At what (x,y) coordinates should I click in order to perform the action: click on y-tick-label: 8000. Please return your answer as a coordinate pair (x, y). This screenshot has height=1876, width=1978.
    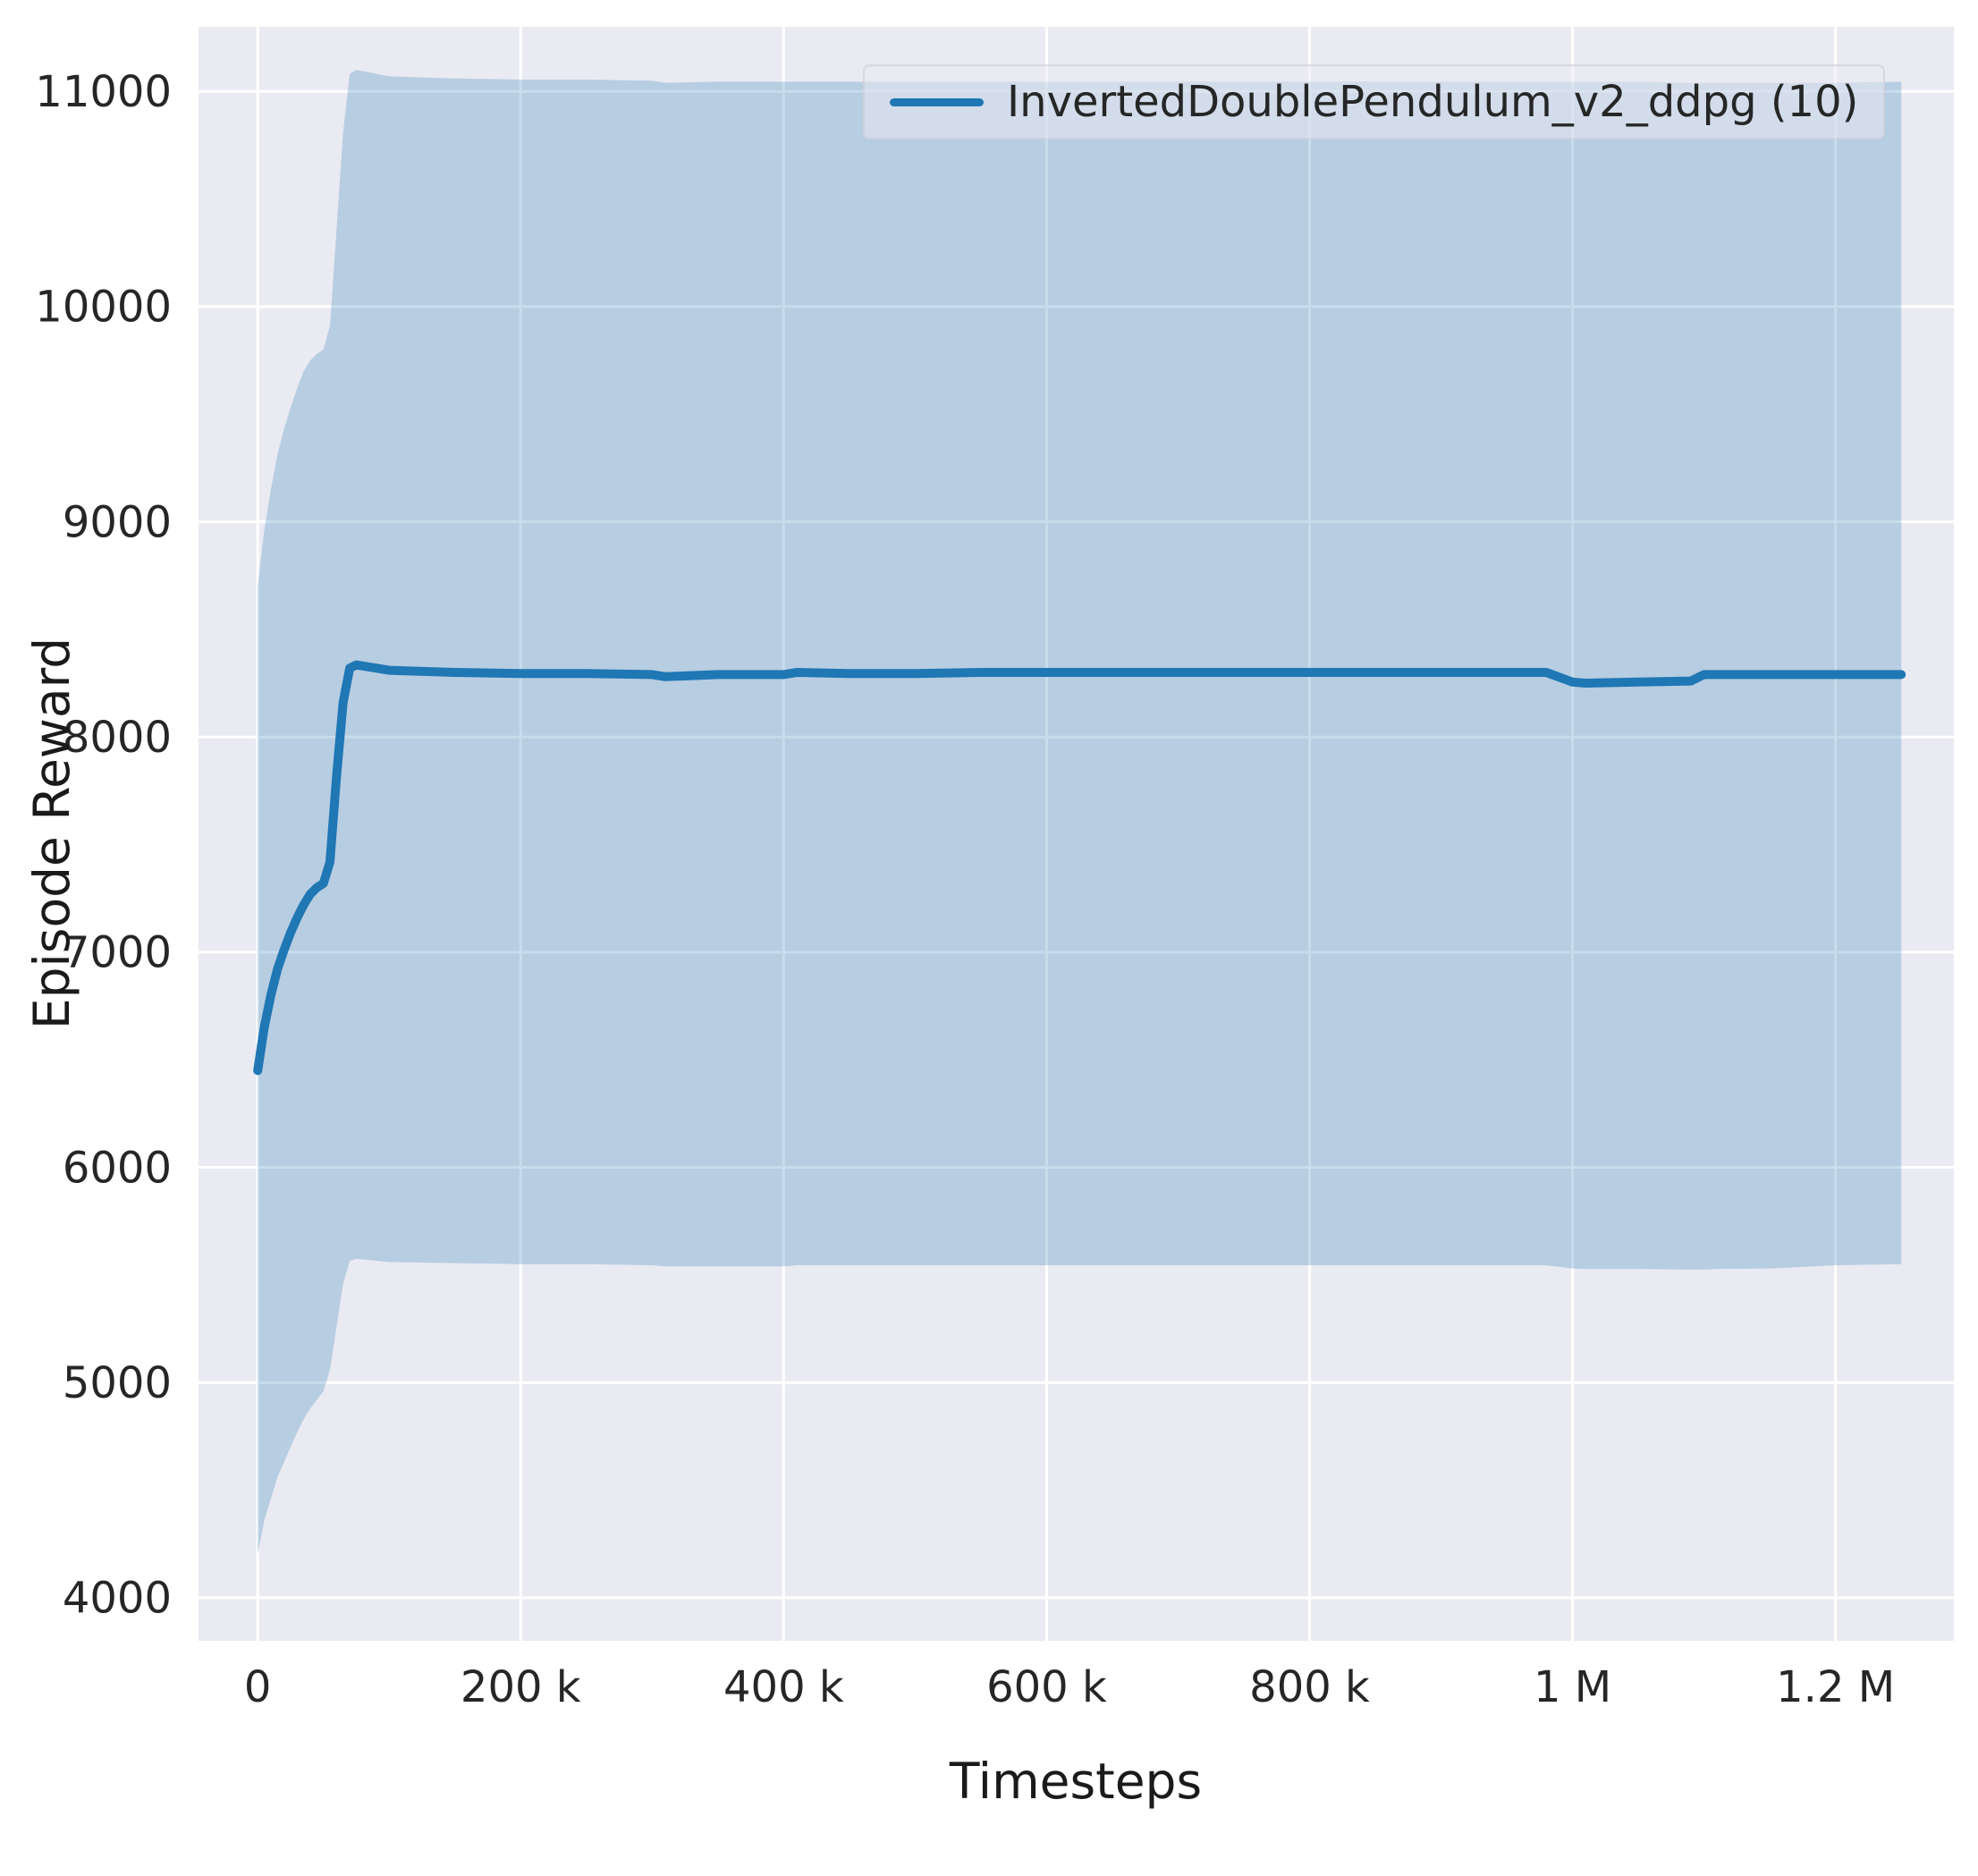
    Looking at the image, I should click on (117, 738).